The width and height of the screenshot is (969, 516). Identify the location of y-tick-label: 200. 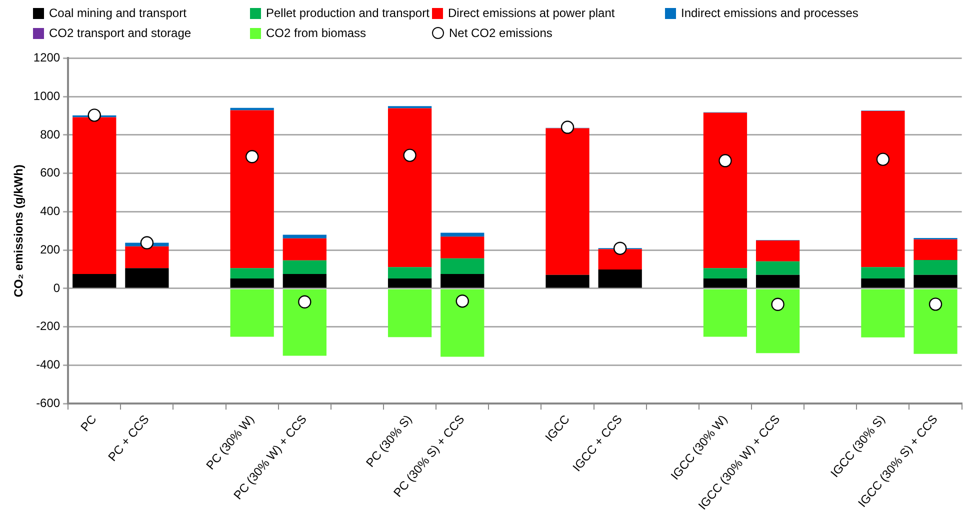
(50, 249).